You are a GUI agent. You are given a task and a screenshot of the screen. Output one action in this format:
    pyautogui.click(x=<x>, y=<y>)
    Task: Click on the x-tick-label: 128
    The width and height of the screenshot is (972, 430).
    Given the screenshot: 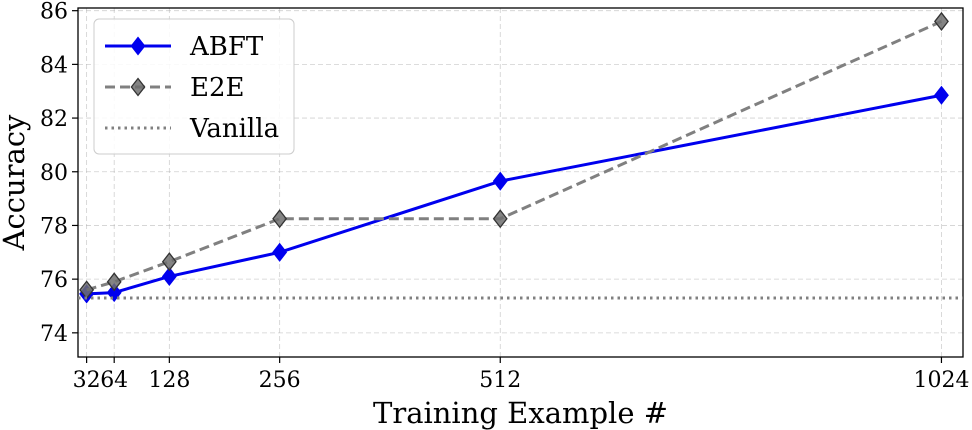 What is the action you would take?
    pyautogui.click(x=169, y=380)
    